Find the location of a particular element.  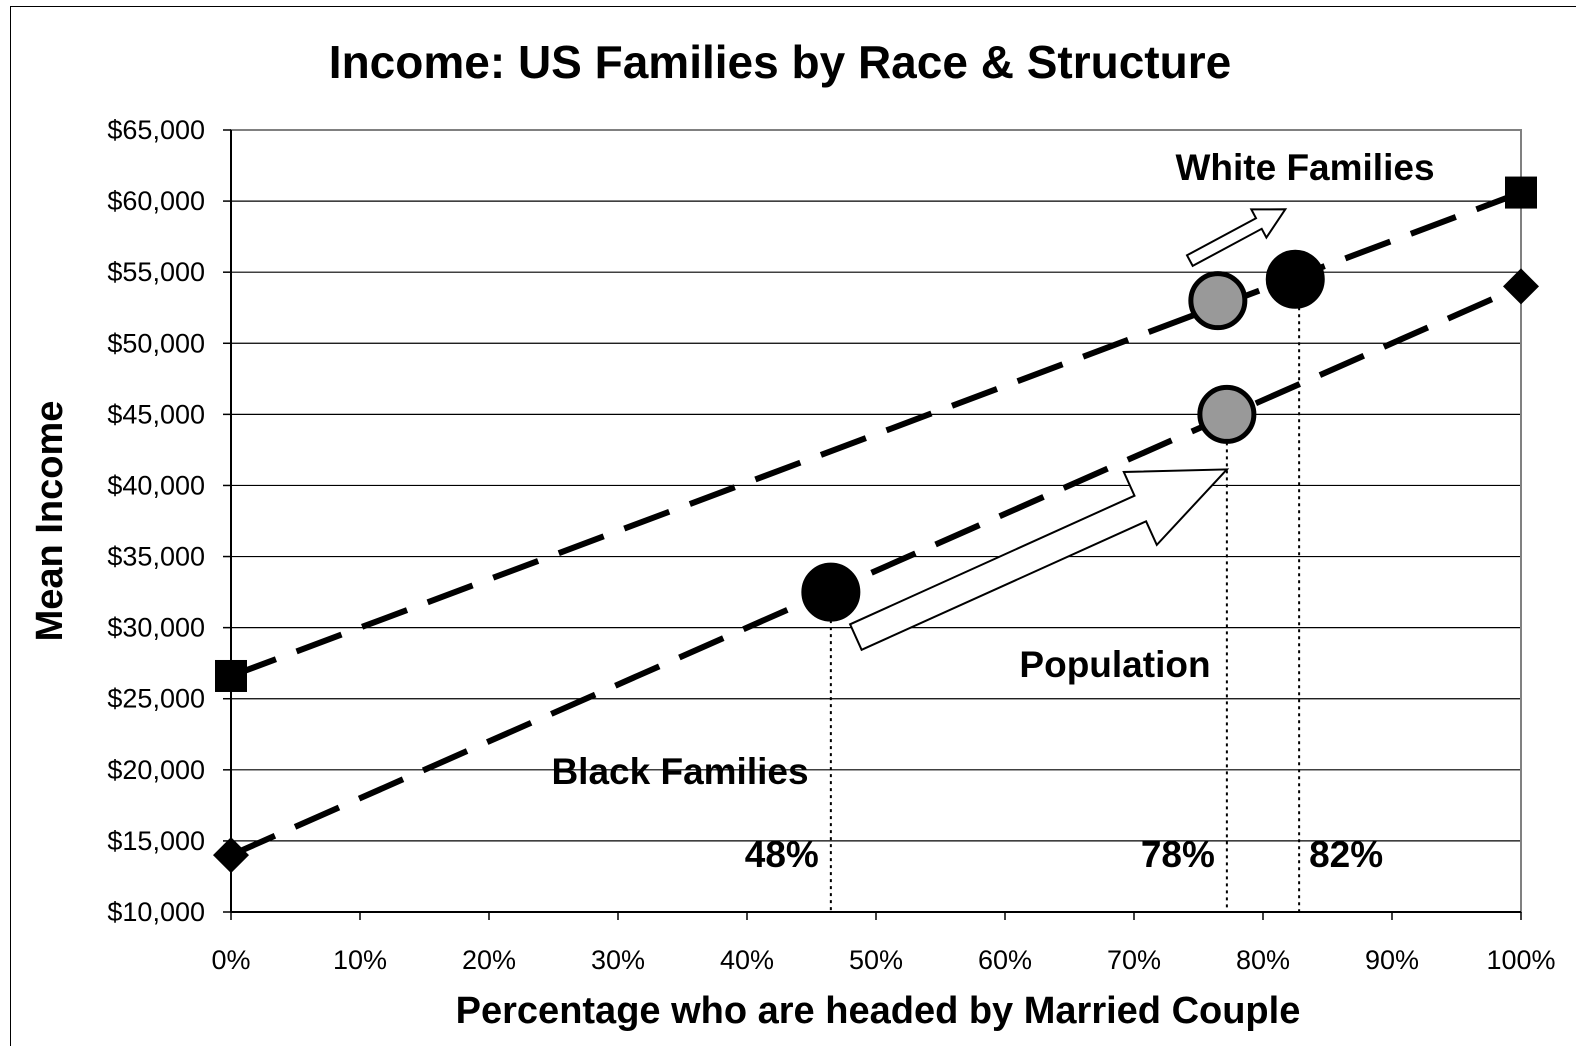

highlight-points is located at coordinates (1063, 435).